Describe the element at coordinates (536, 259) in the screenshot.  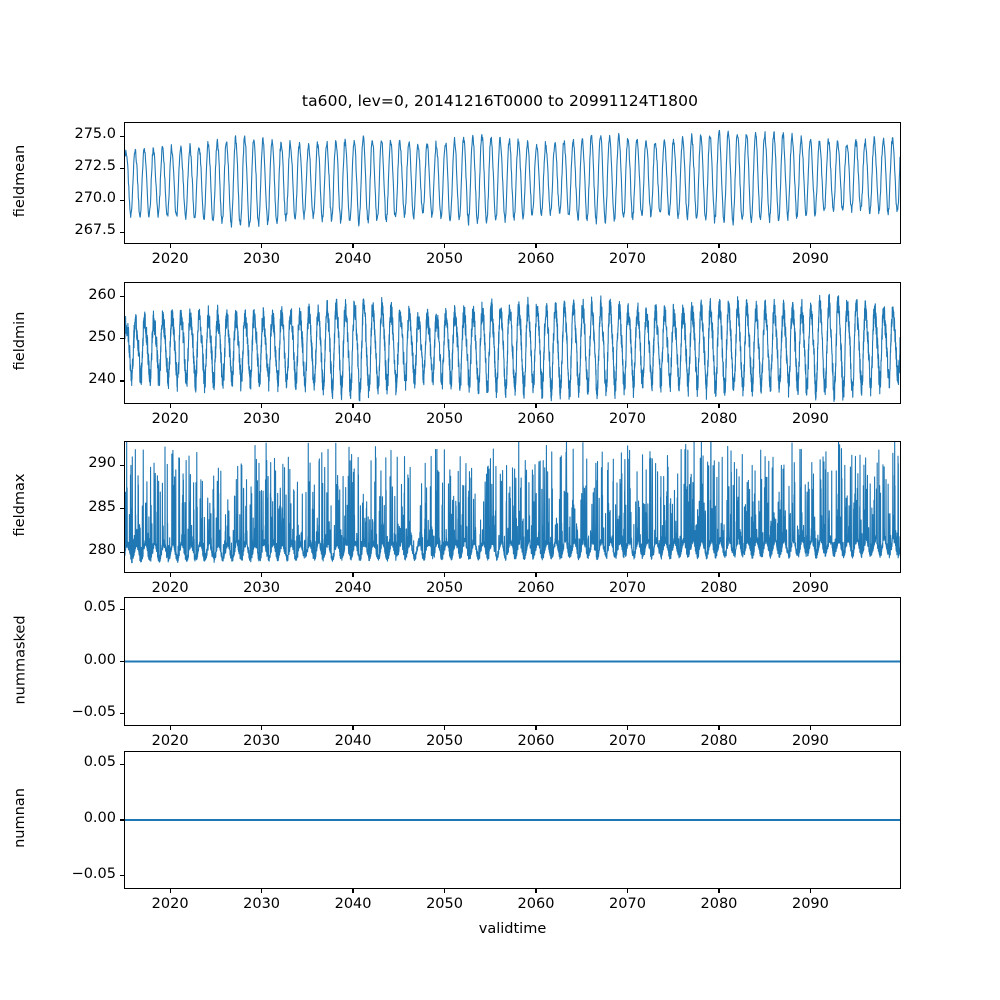
I see `xtick-label-fieldmean-4: 2060` at that location.